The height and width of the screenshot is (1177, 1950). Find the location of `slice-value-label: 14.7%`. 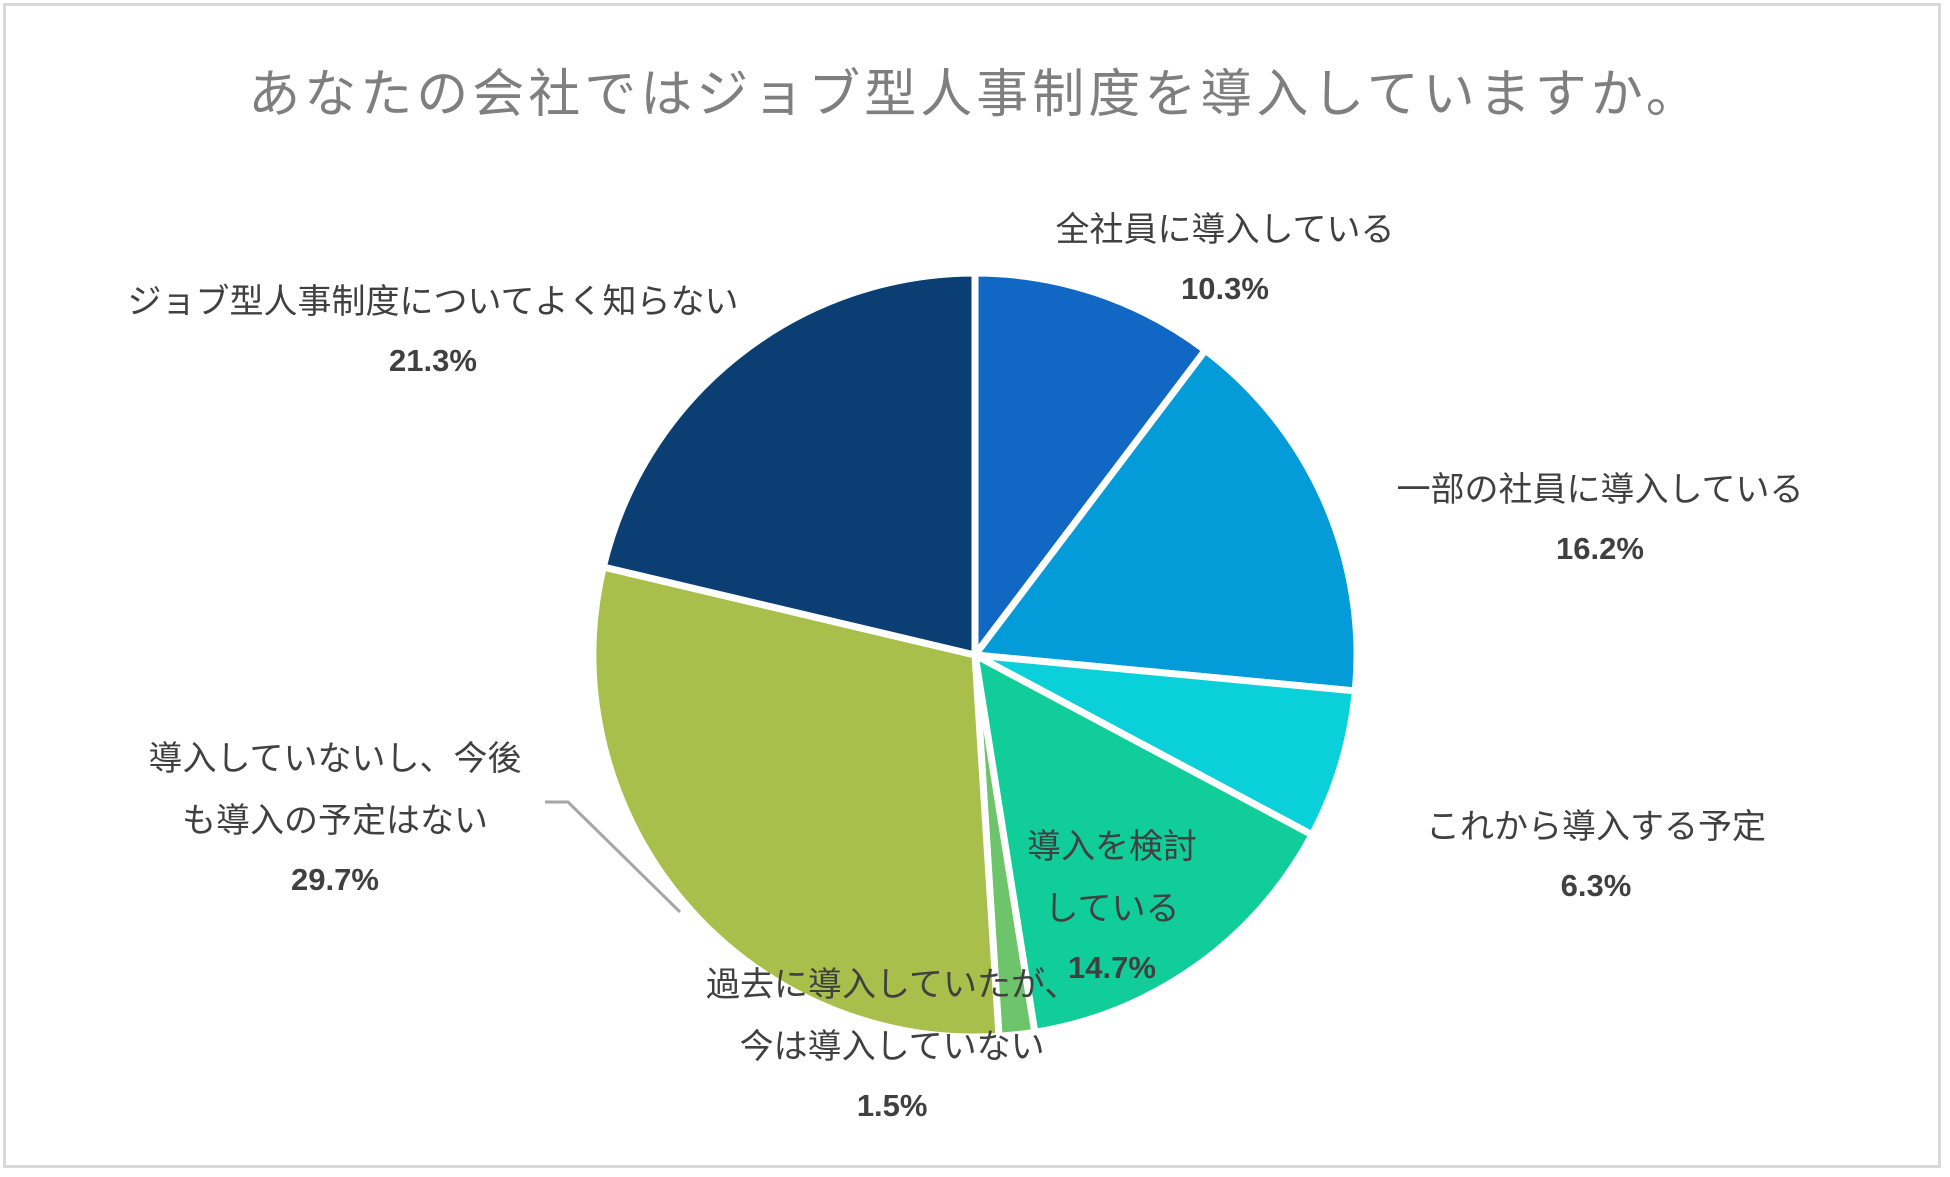

slice-value-label: 14.7% is located at coordinates (1112, 967).